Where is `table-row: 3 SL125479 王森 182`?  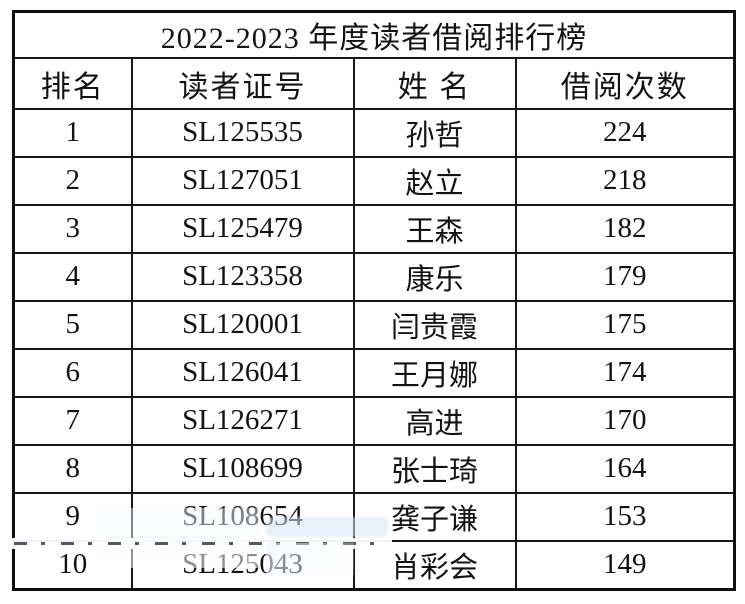 table-row: 3 SL125479 王森 182 is located at coordinates (374, 228).